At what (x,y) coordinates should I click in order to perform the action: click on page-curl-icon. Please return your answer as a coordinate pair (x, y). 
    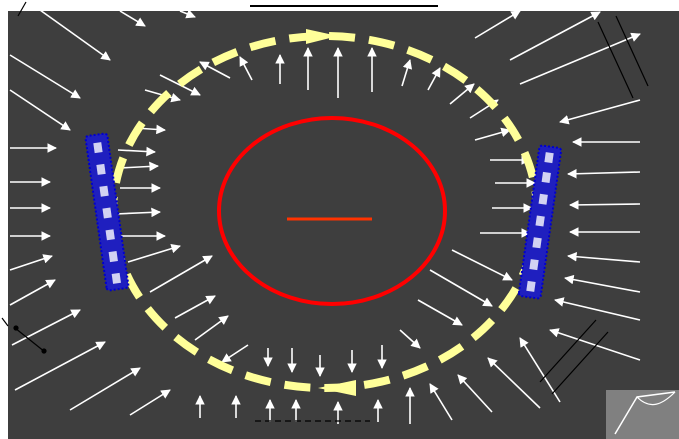
    Looking at the image, I should click on (642, 414).